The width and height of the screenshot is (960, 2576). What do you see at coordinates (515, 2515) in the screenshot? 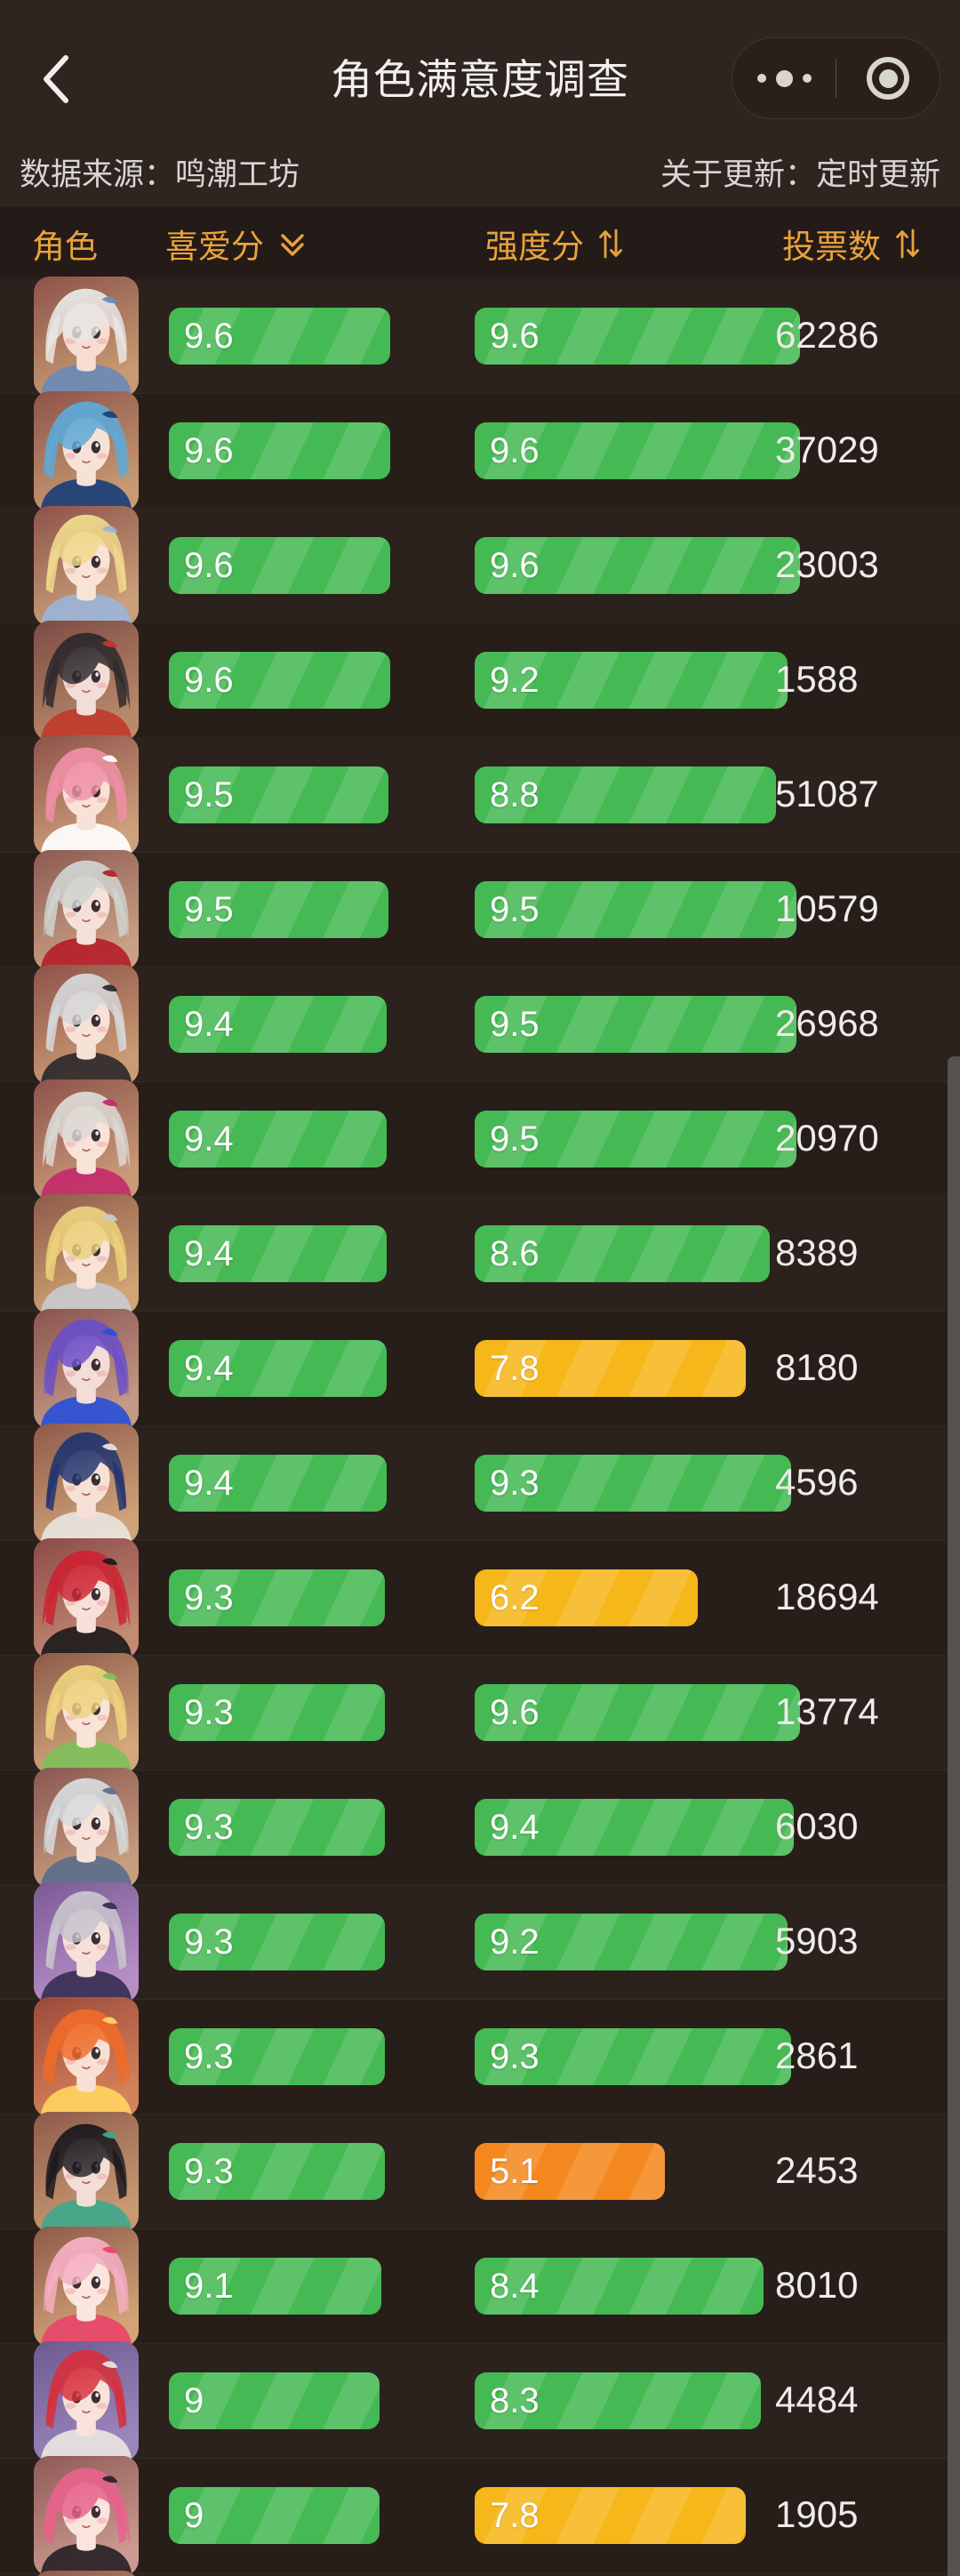
I see `power-score-value: 7.8` at bounding box center [515, 2515].